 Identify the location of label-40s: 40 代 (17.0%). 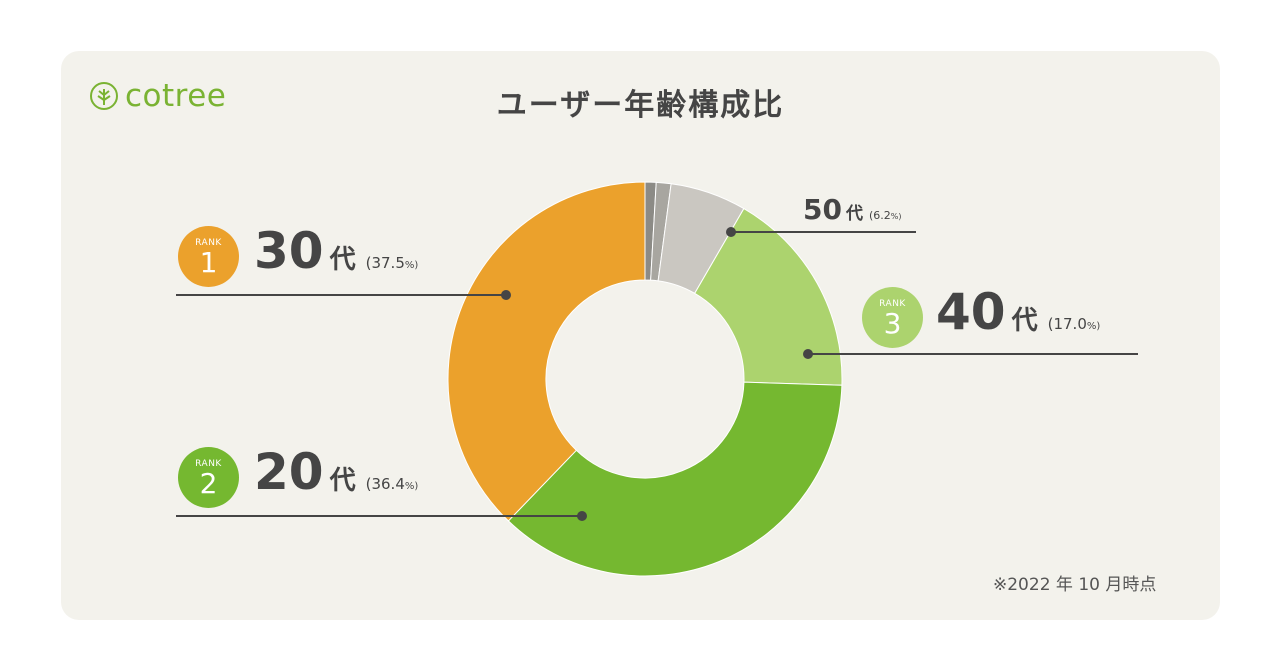
(1018, 312).